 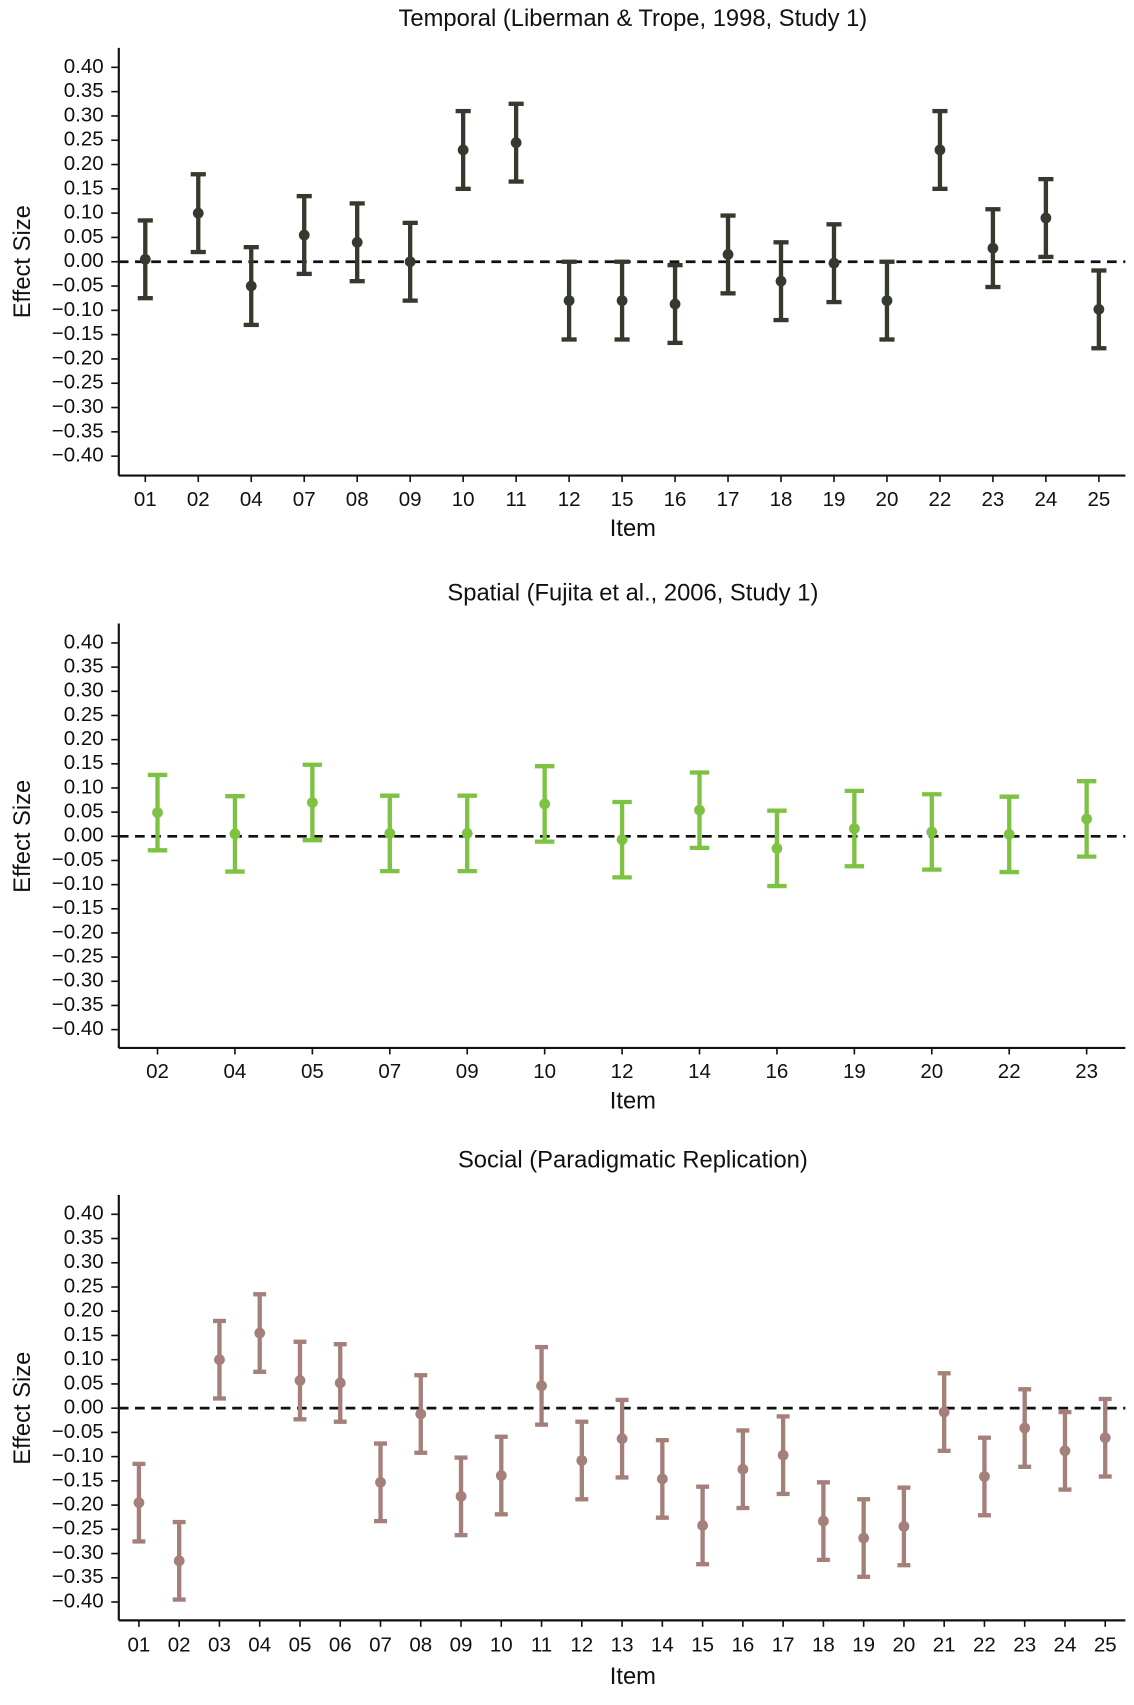 What do you see at coordinates (78, 309) in the screenshot?
I see `y-tick-label: −0.10` at bounding box center [78, 309].